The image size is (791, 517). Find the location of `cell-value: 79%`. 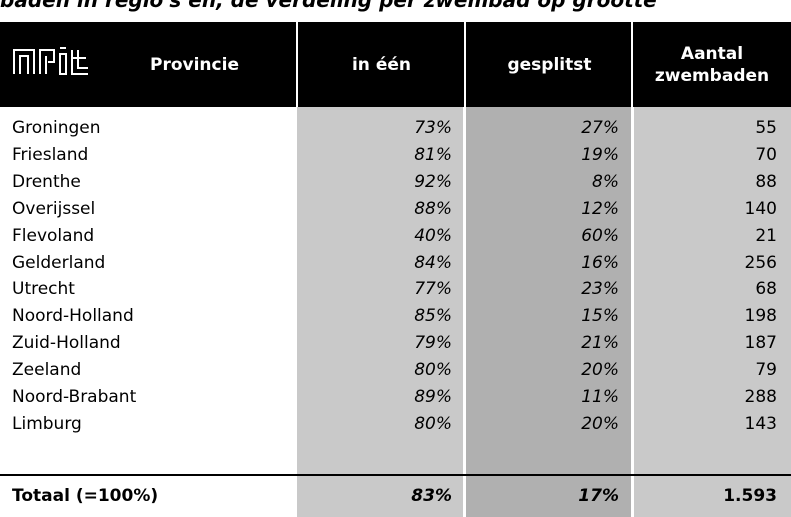

cell-value: 79% is located at coordinates (433, 343).